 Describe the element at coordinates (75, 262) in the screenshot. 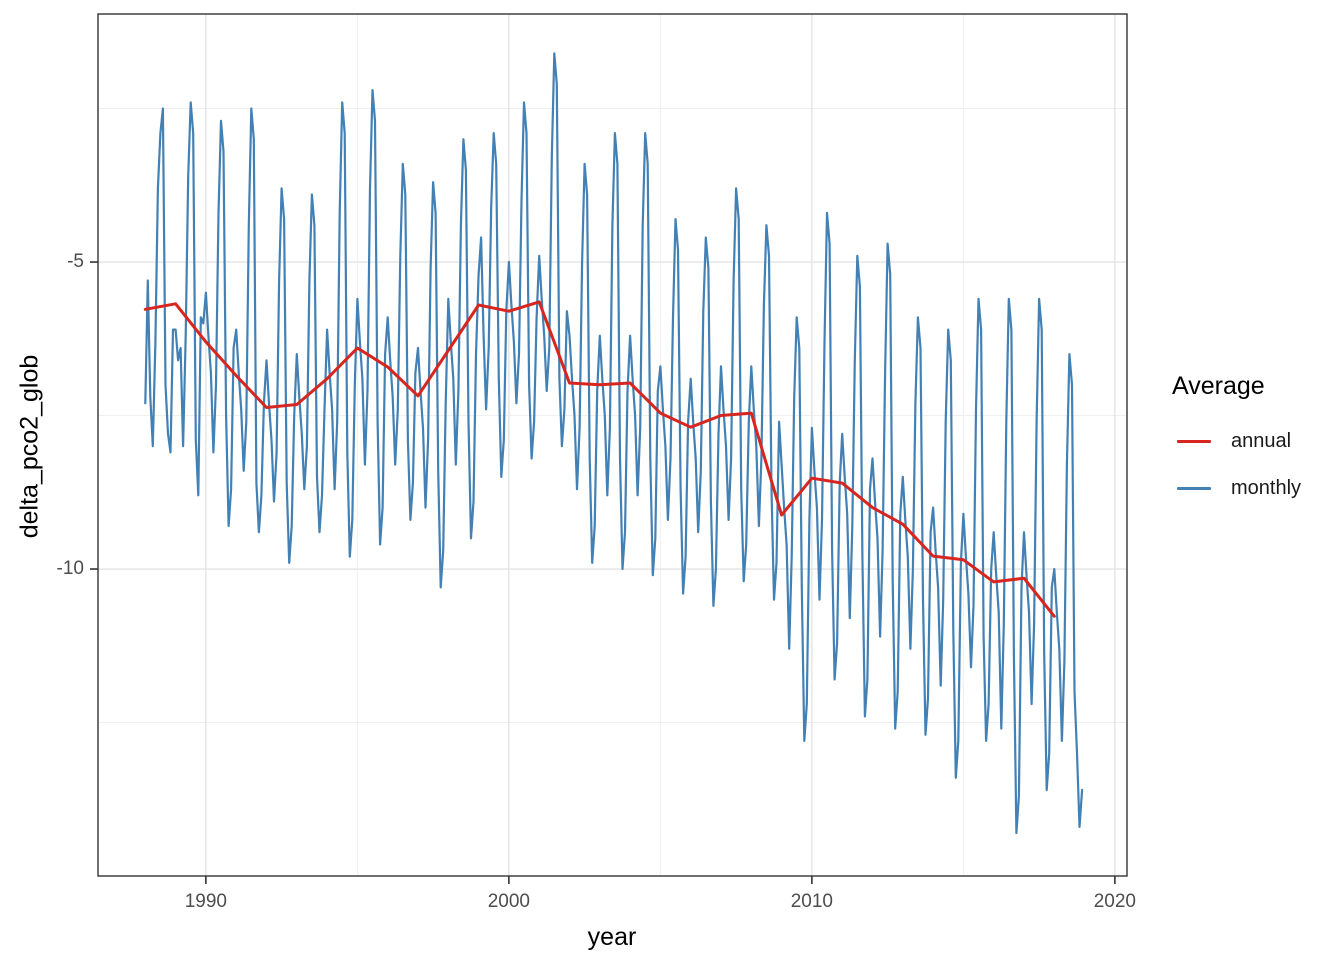

I see `y-tick-label: -5` at that location.